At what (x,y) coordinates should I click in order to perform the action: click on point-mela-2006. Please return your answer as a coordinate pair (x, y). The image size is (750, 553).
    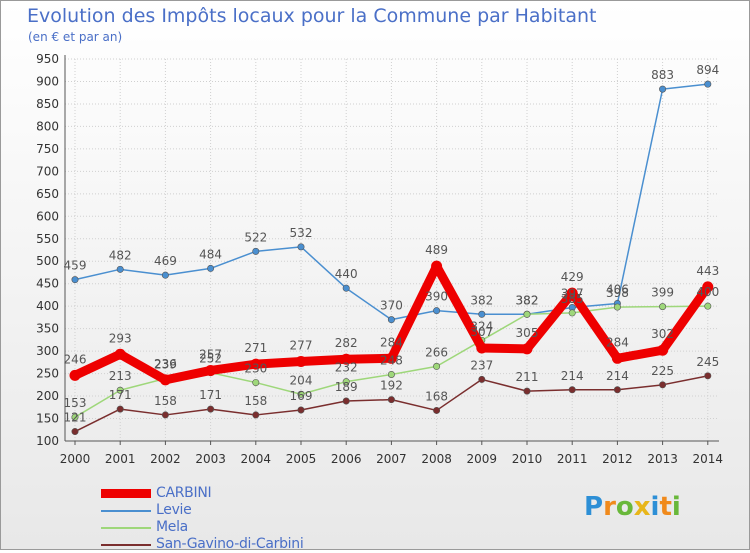
    Looking at the image, I should click on (346, 382).